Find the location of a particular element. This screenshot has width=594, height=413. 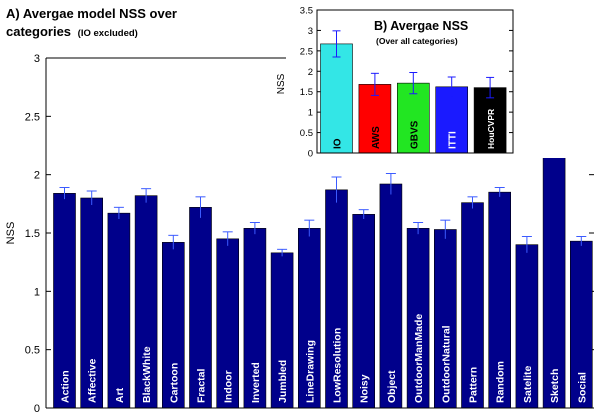

inset-category-label: HouCVPR is located at coordinates (491, 129).